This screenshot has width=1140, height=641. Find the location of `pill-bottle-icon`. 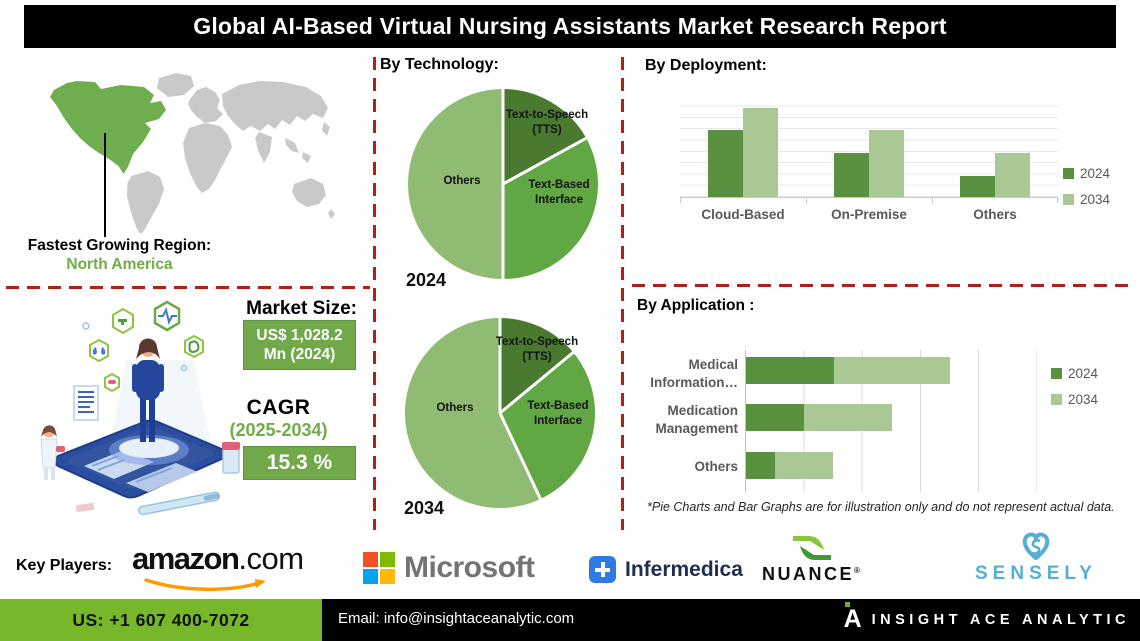

pill-bottle-icon is located at coordinates (231, 458).